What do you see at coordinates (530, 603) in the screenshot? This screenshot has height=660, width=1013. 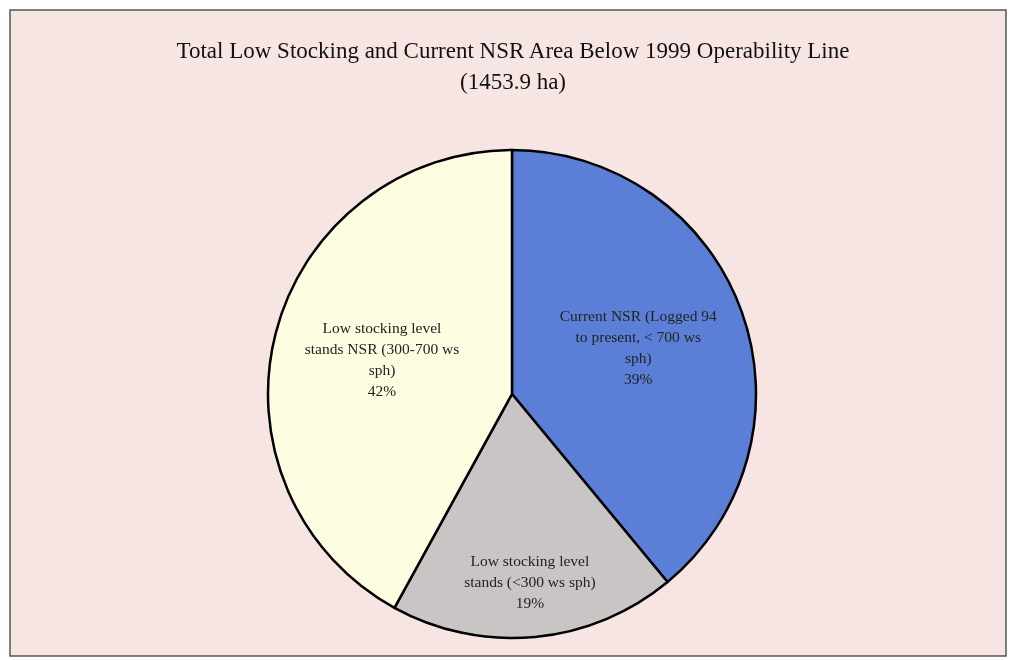 I see `data-label: 19%` at bounding box center [530, 603].